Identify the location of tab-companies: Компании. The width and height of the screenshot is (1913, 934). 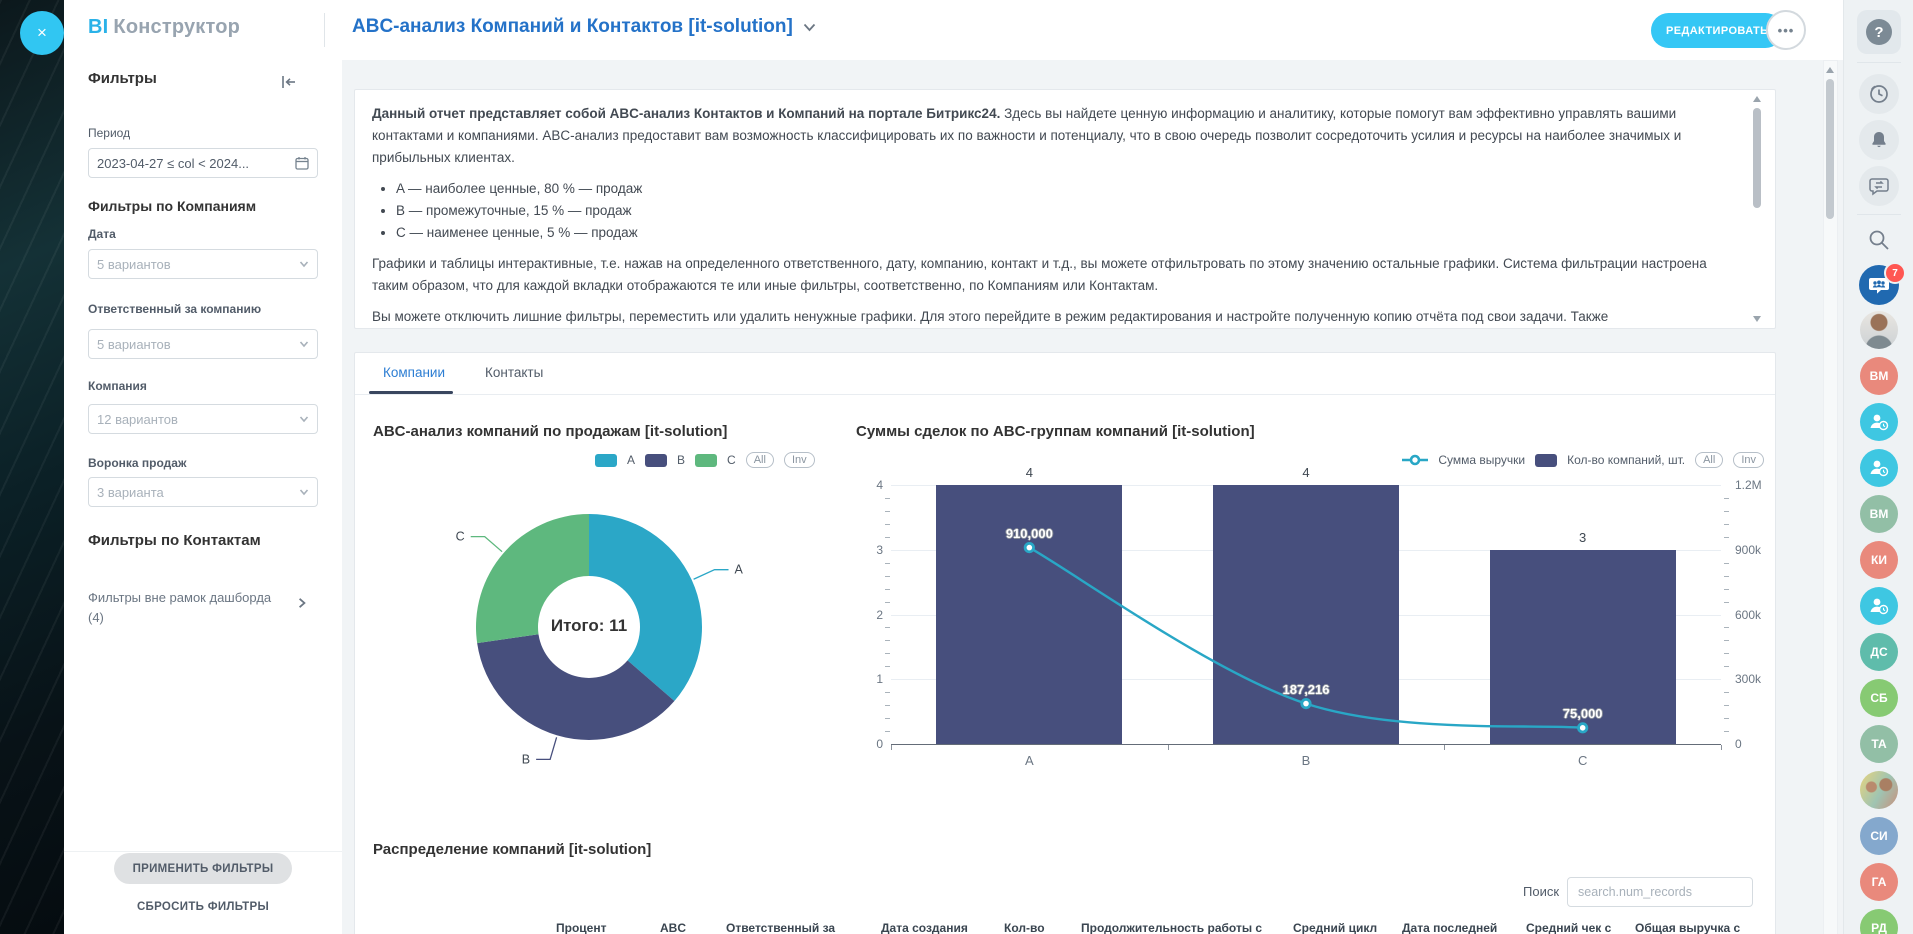
(414, 372).